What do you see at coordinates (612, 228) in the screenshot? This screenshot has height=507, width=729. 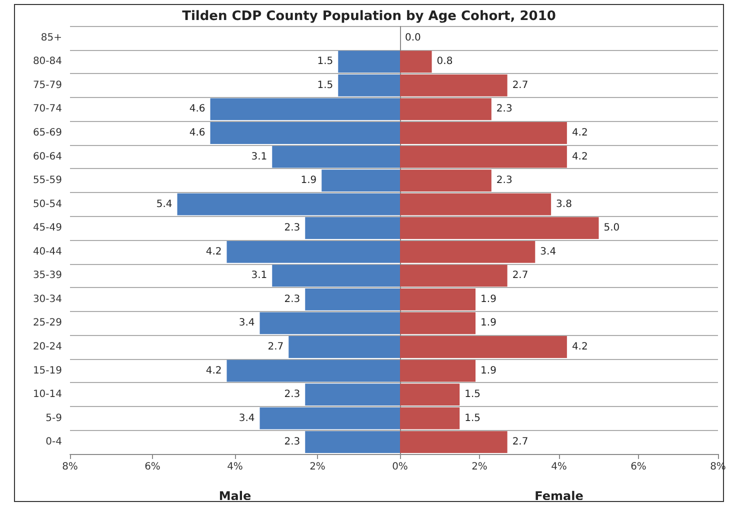 I see `data-label: 5.0` at bounding box center [612, 228].